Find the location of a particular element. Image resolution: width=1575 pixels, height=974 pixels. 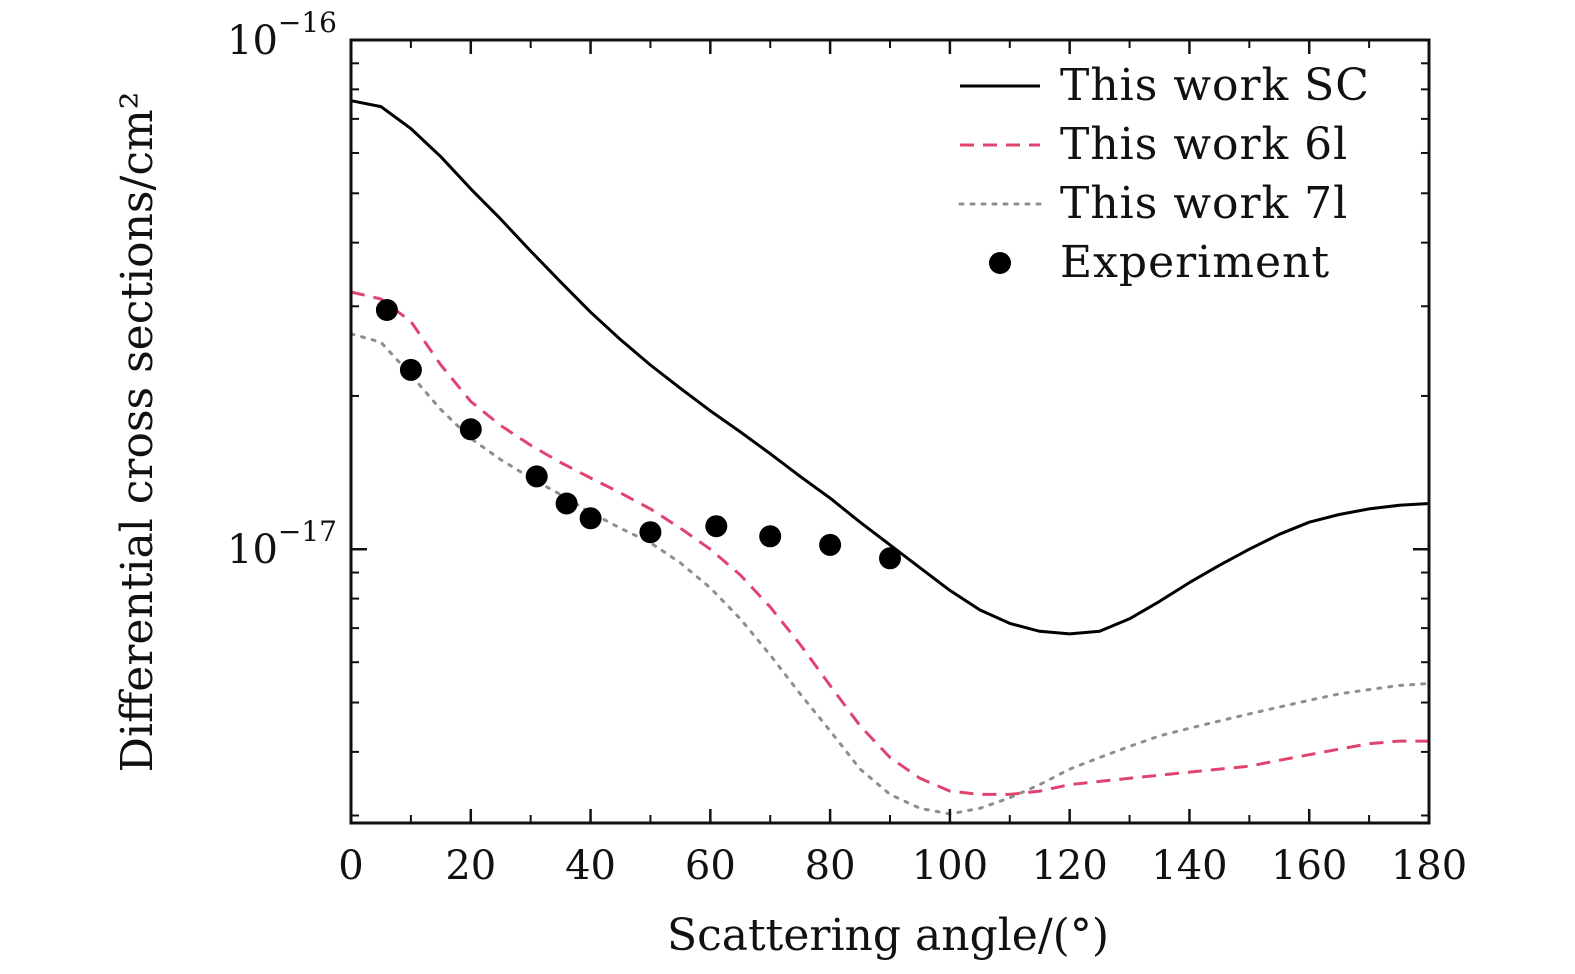

x-tick-label: 0 is located at coordinates (350, 866).